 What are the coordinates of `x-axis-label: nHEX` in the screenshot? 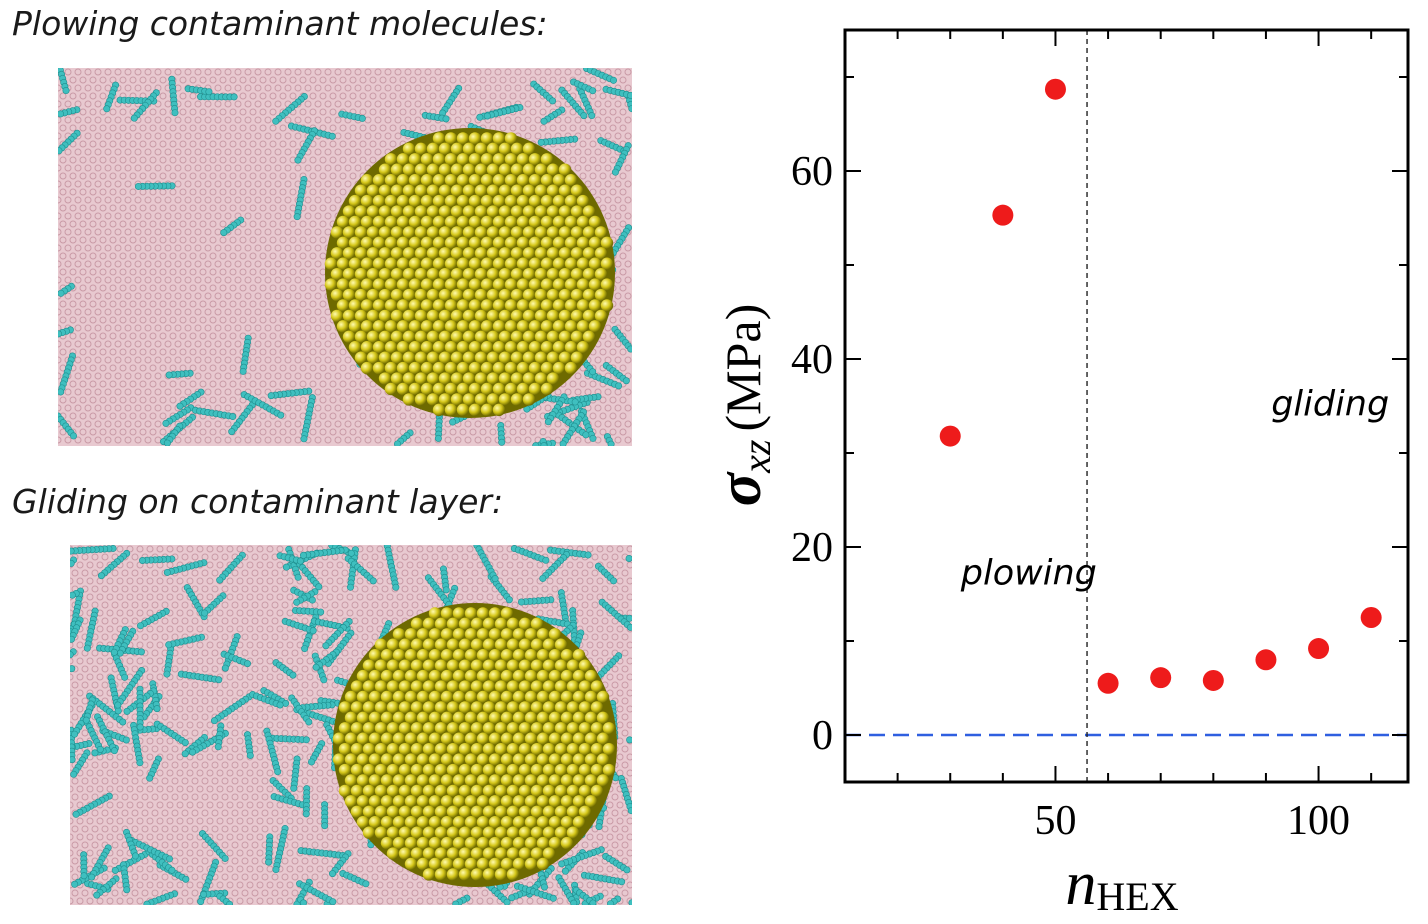 It's located at (1121, 884).